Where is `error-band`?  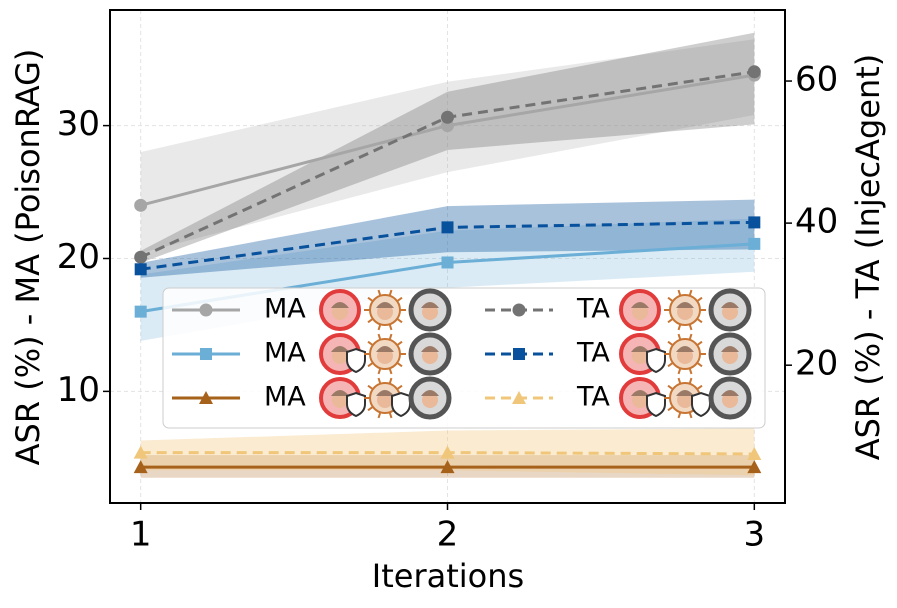
error-band is located at coordinates (447, 238).